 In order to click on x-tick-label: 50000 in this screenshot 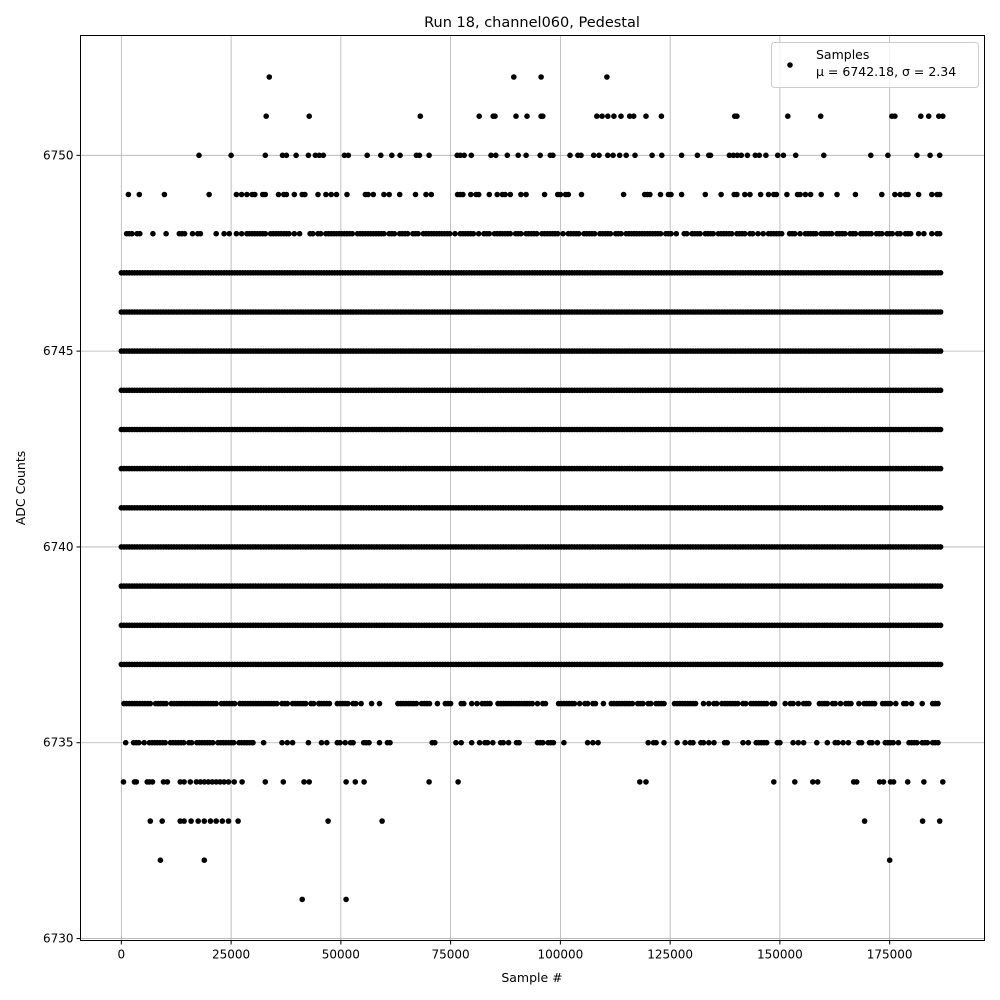, I will do `click(341, 955)`.